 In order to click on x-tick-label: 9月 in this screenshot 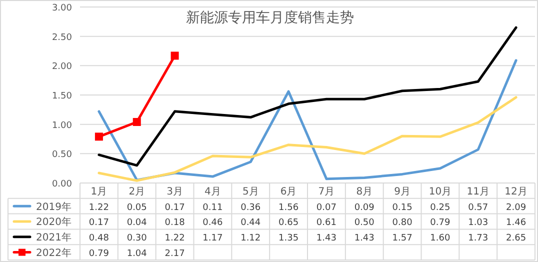, I will do `click(402, 192)`.